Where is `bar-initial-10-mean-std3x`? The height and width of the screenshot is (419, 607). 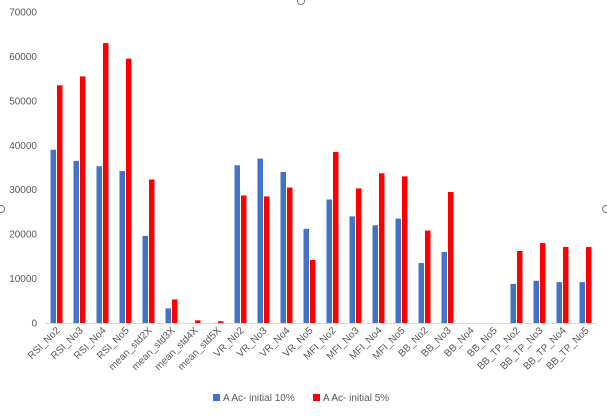 bar-initial-10-mean-std3x is located at coordinates (168, 315).